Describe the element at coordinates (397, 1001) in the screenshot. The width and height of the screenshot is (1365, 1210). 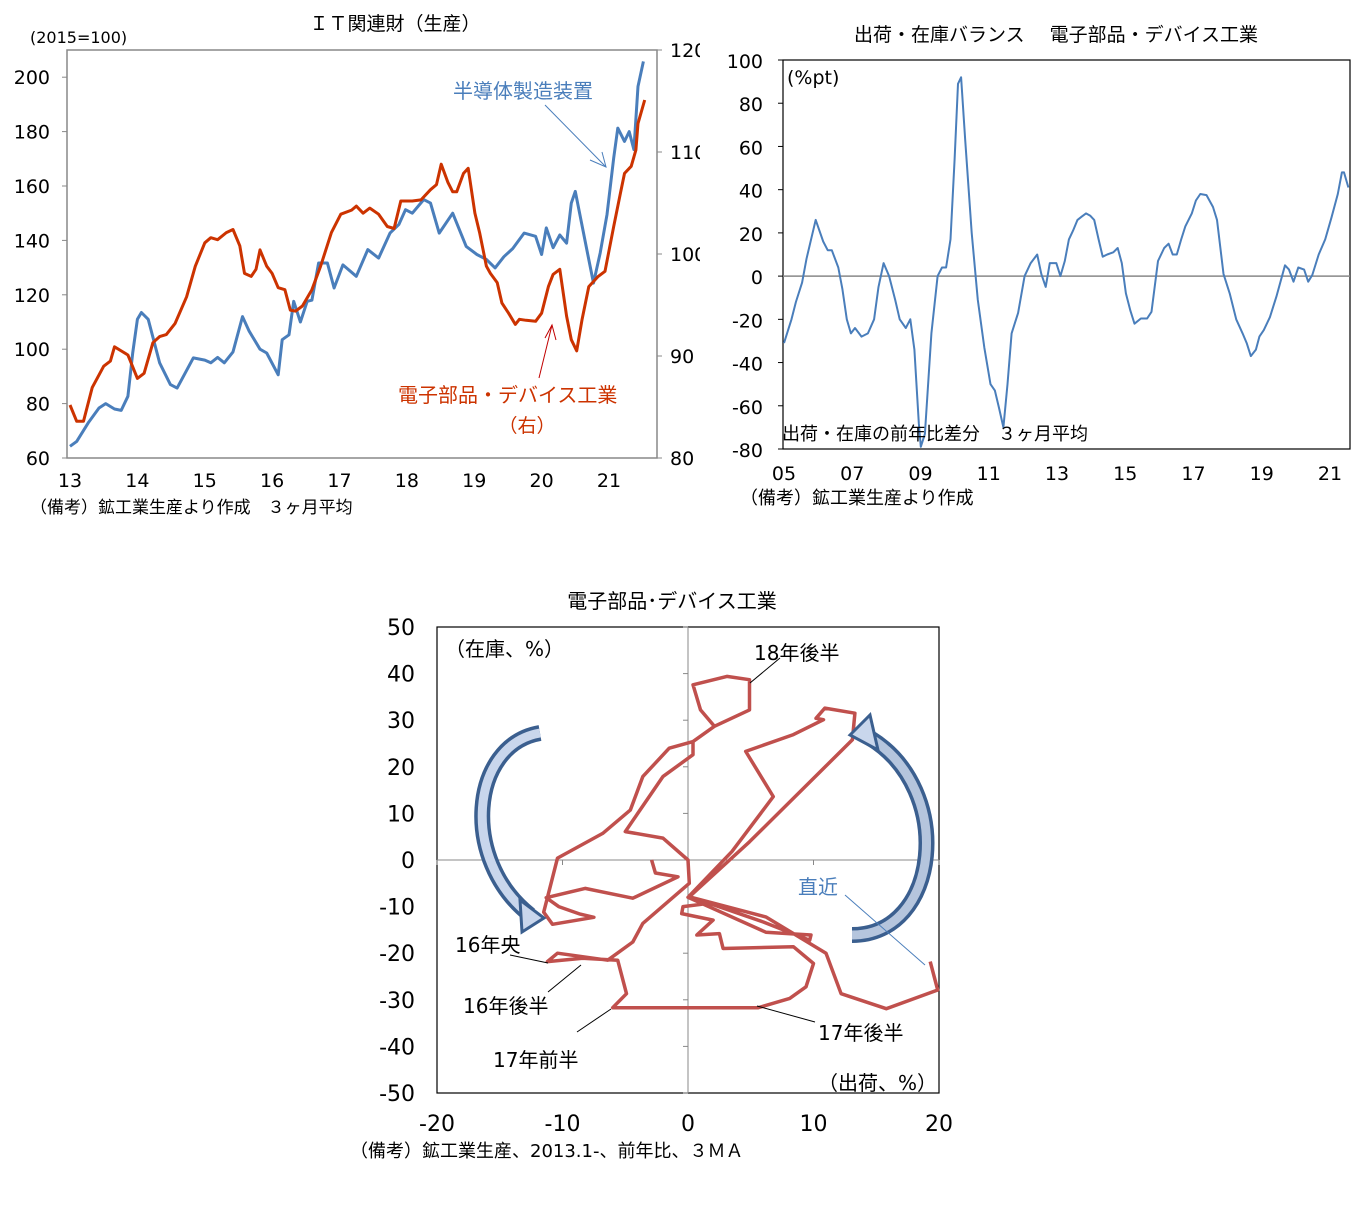
I see `y-tick-label: -30` at that location.